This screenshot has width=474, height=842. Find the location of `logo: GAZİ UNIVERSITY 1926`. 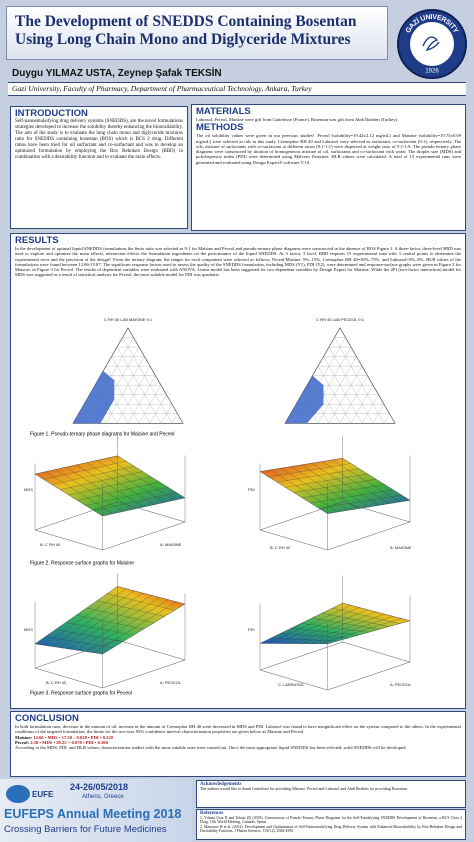

logo: GAZİ UNIVERSITY 1926 is located at coordinates (432, 46).